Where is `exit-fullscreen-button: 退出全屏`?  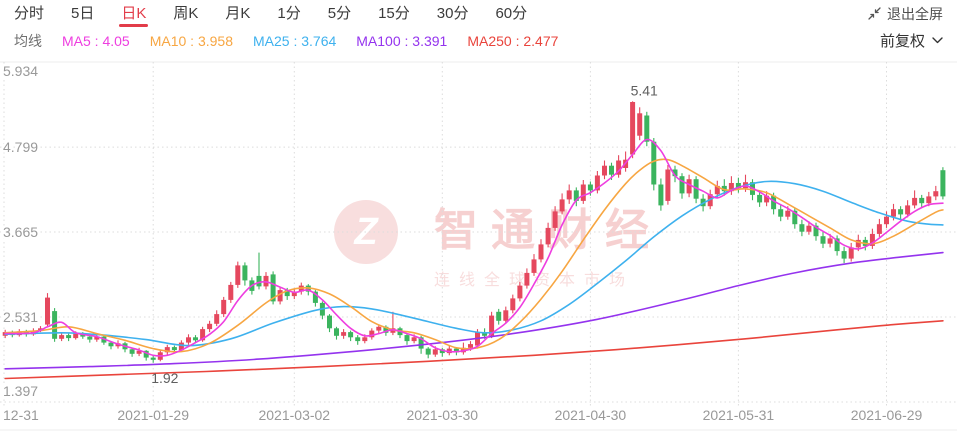 exit-fullscreen-button: 退出全屏 is located at coordinates (905, 13).